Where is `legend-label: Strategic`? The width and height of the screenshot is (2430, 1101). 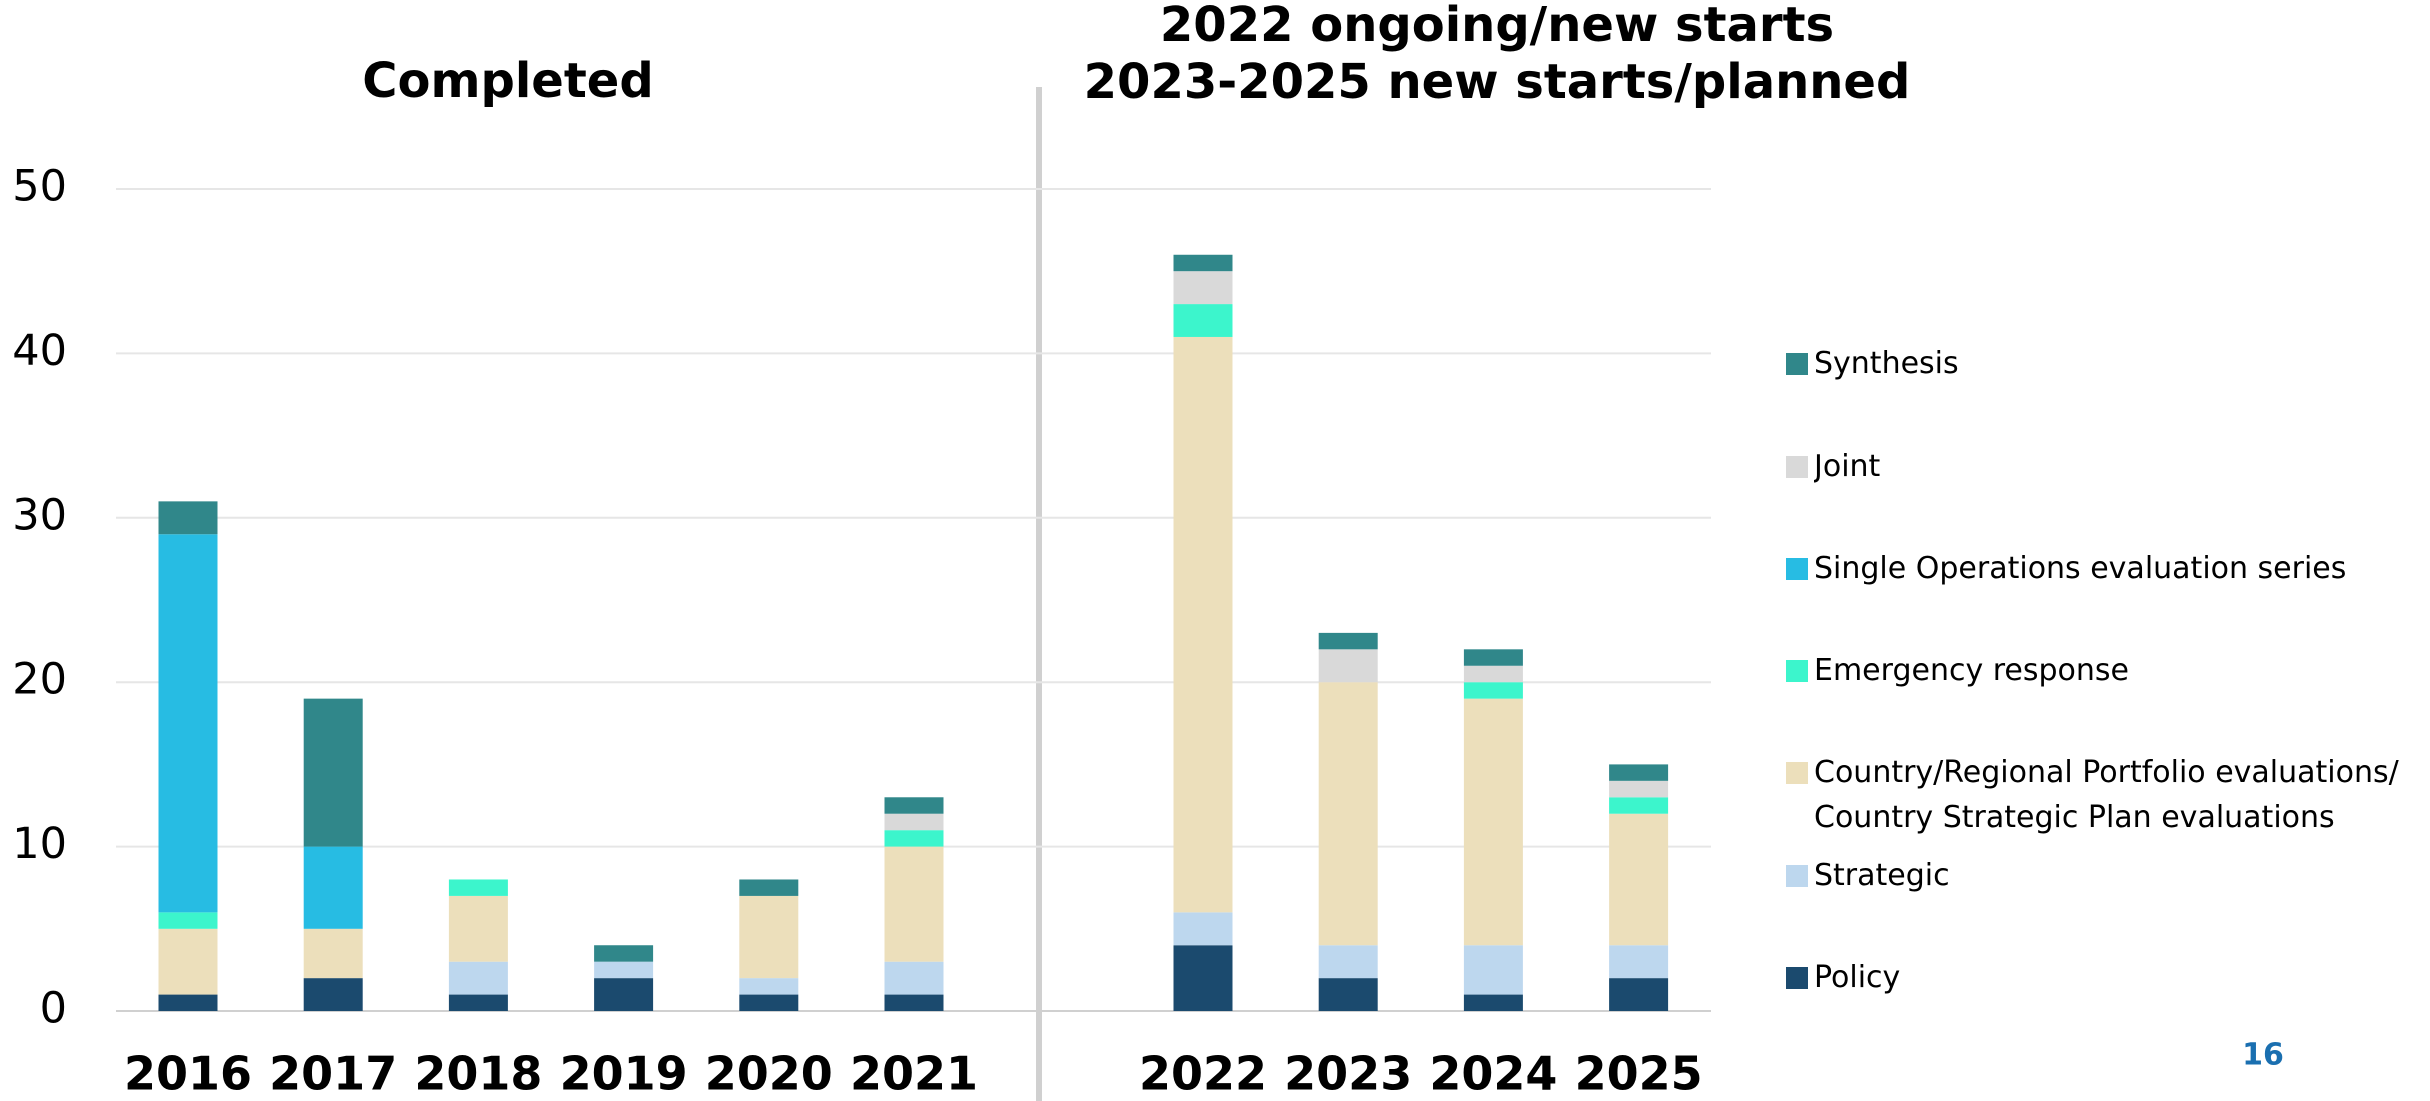 legend-label: Strategic is located at coordinates (1882, 875).